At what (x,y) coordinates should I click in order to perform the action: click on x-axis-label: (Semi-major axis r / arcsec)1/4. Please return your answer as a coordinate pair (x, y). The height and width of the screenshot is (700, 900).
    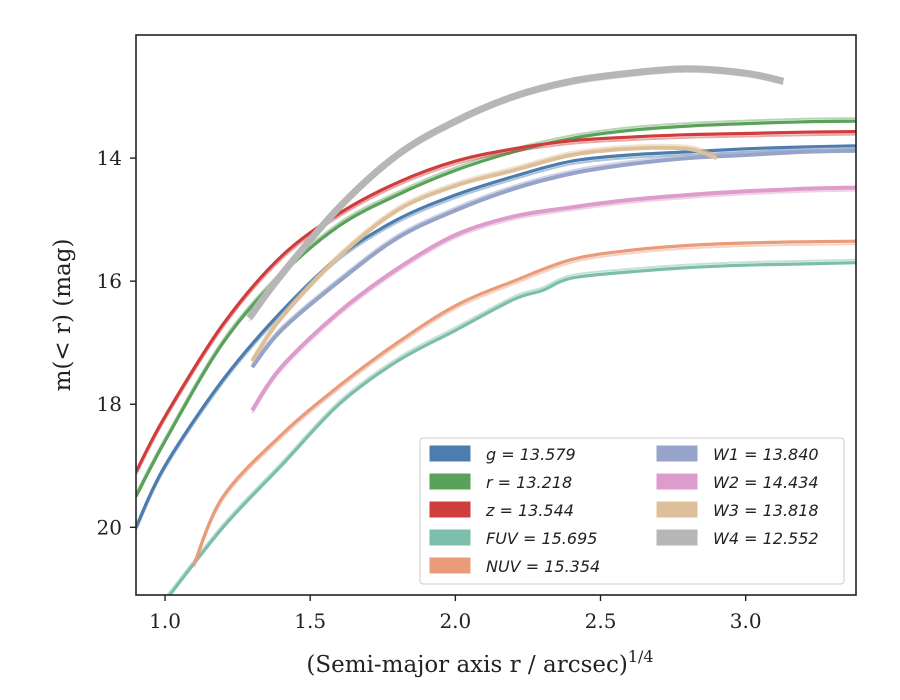
    Looking at the image, I should click on (479, 662).